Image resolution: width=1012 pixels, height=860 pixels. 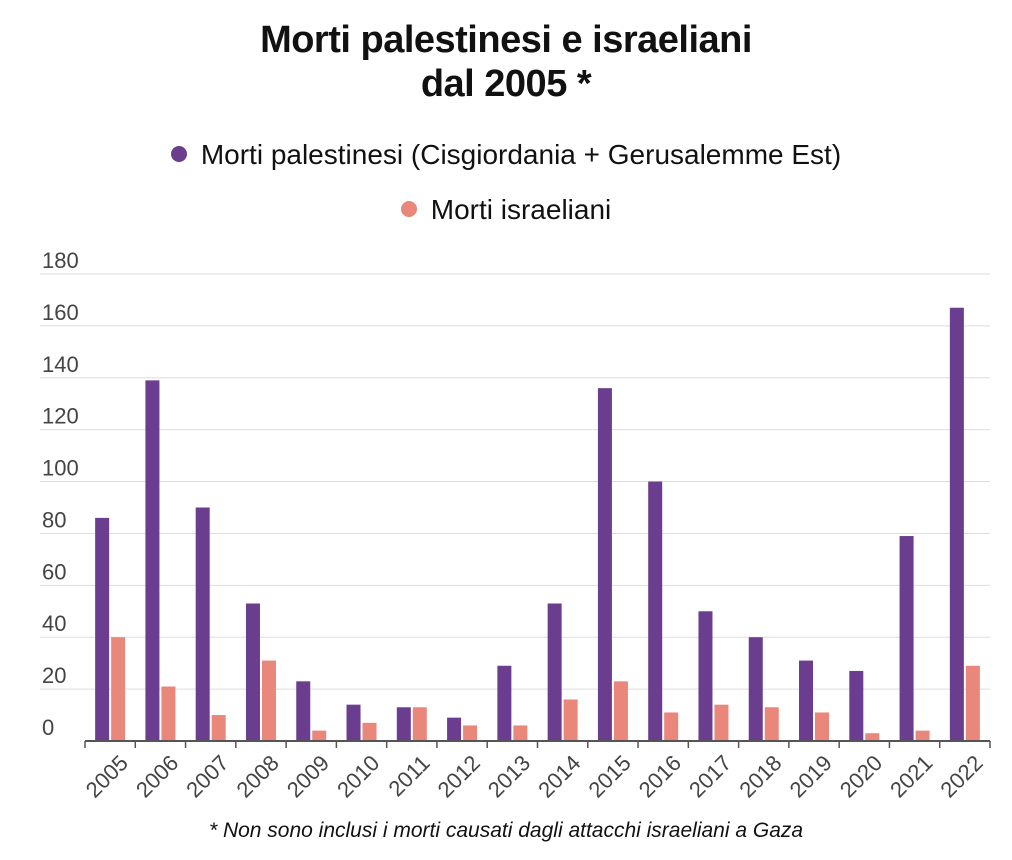 I want to click on x-tick-label: 2018, so click(x=760, y=776).